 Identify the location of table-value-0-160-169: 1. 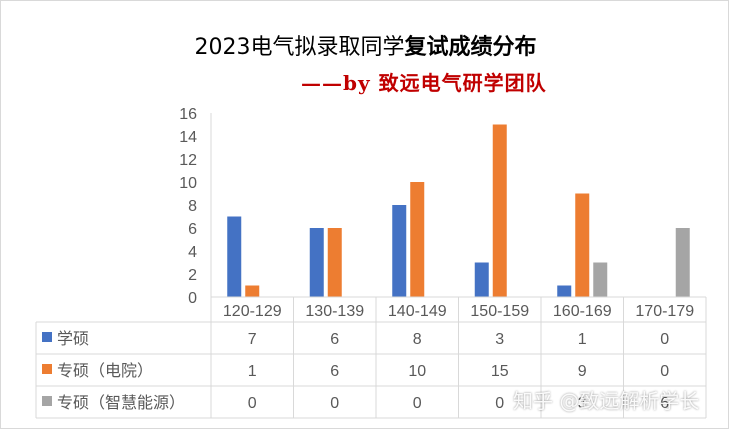
(582, 339).